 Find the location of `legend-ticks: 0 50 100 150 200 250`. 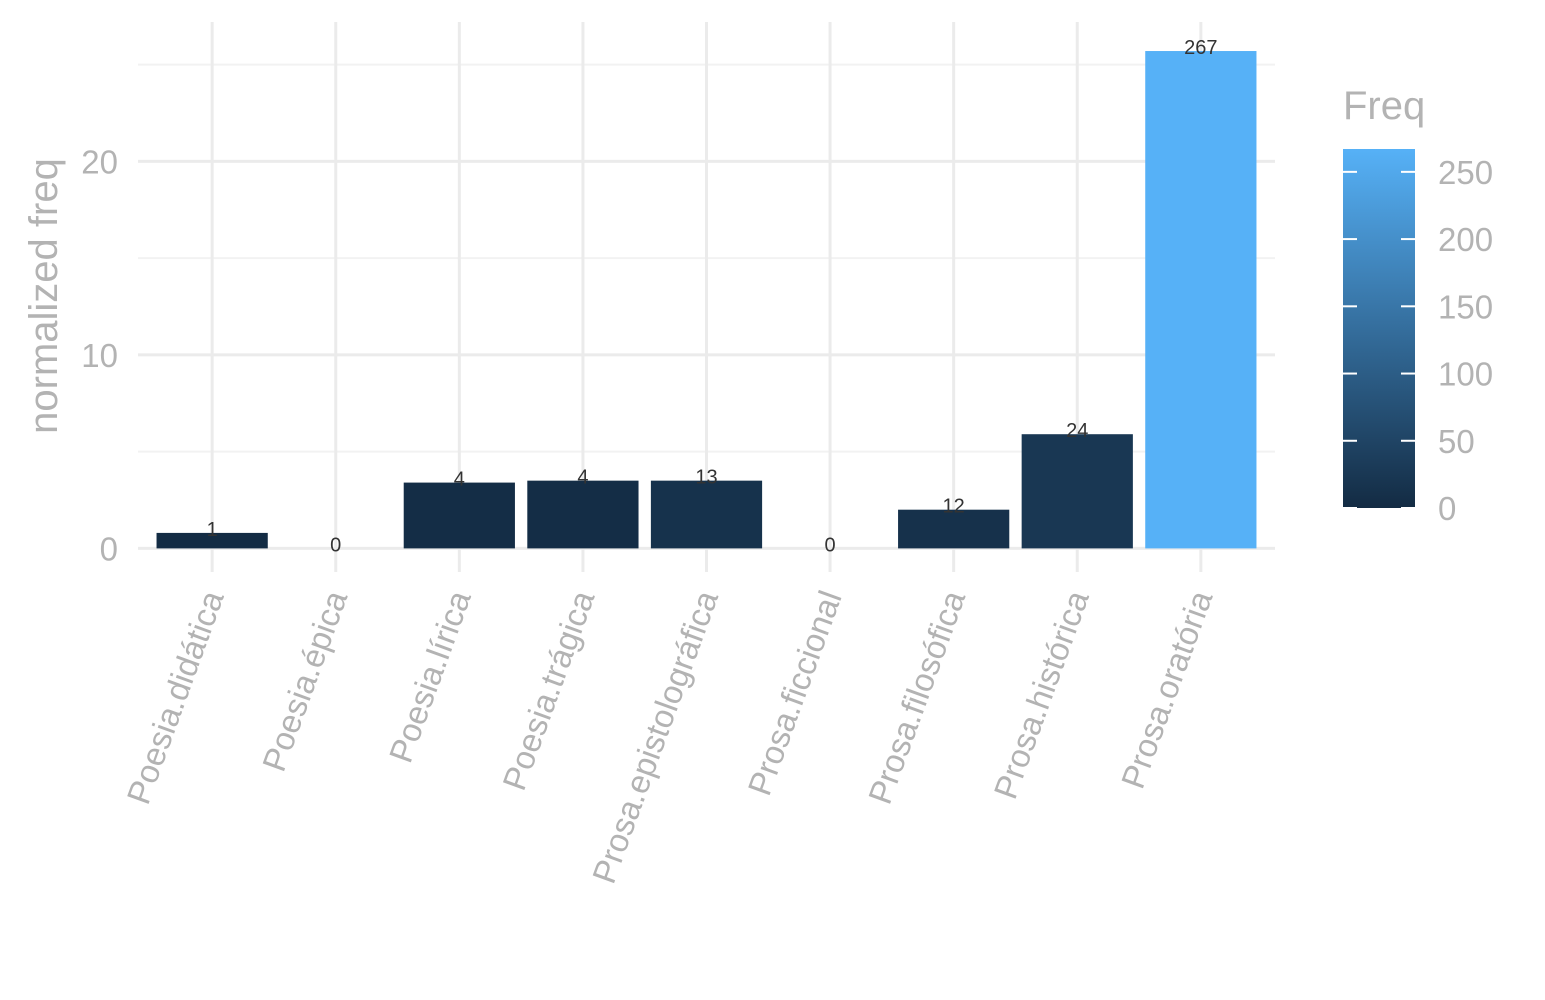

legend-ticks: 0 50 100 150 200 250 is located at coordinates (1418, 340).